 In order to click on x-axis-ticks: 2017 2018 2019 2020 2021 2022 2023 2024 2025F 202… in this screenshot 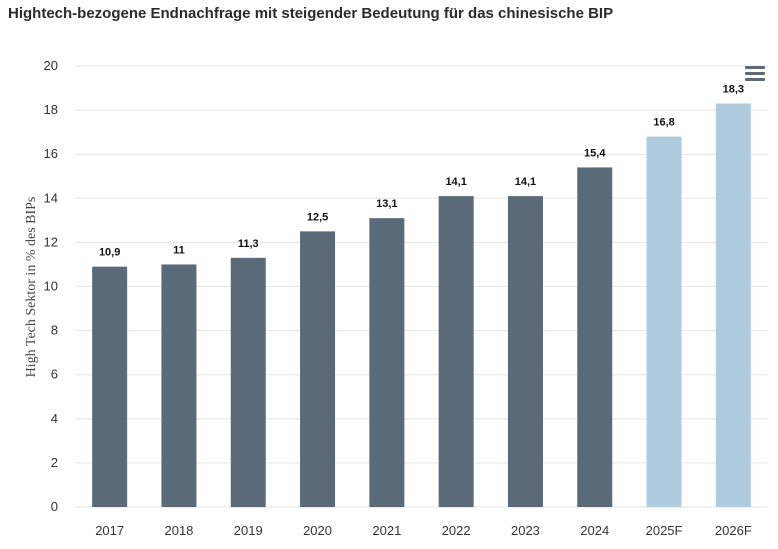, I will do `click(423, 530)`.